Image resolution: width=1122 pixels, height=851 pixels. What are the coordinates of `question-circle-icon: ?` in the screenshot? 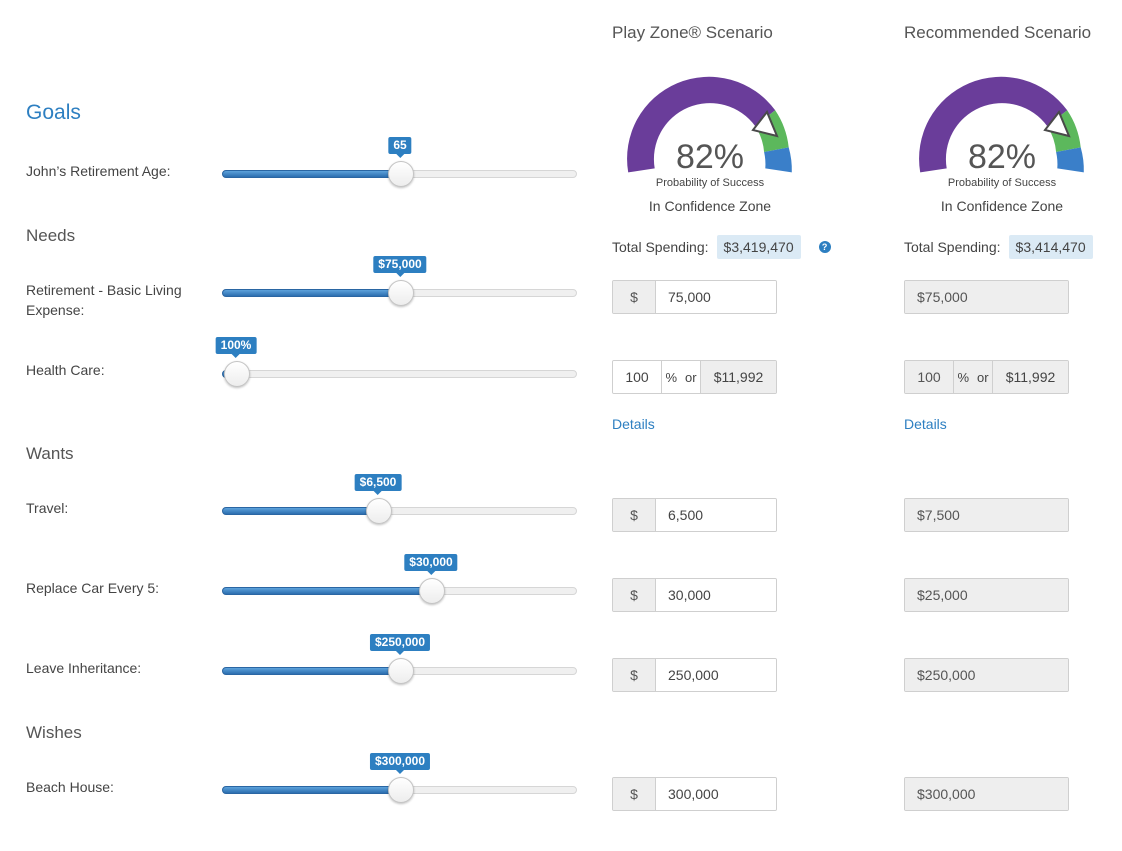 It's located at (824, 247).